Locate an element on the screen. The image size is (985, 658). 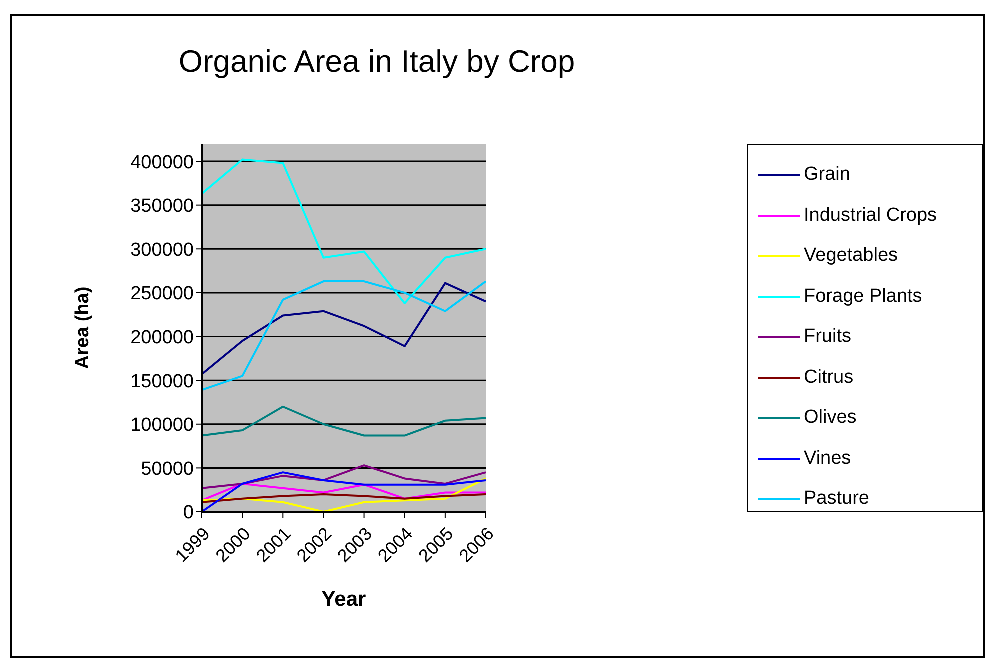
y-tick-label: 100000 is located at coordinates (162, 425).